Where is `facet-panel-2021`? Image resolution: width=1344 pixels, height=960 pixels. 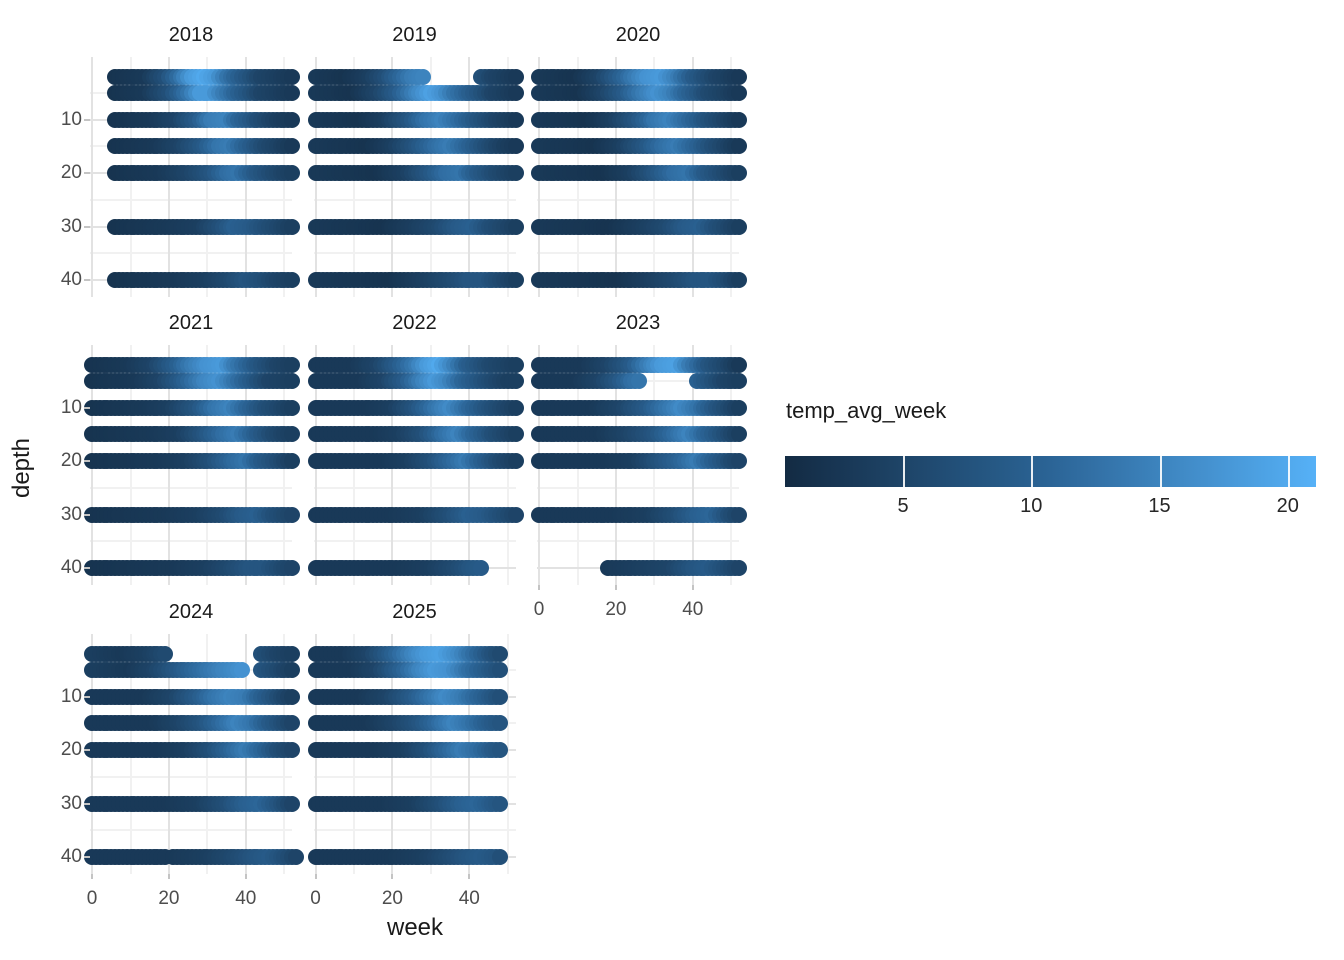 facet-panel-2021 is located at coordinates (192, 465).